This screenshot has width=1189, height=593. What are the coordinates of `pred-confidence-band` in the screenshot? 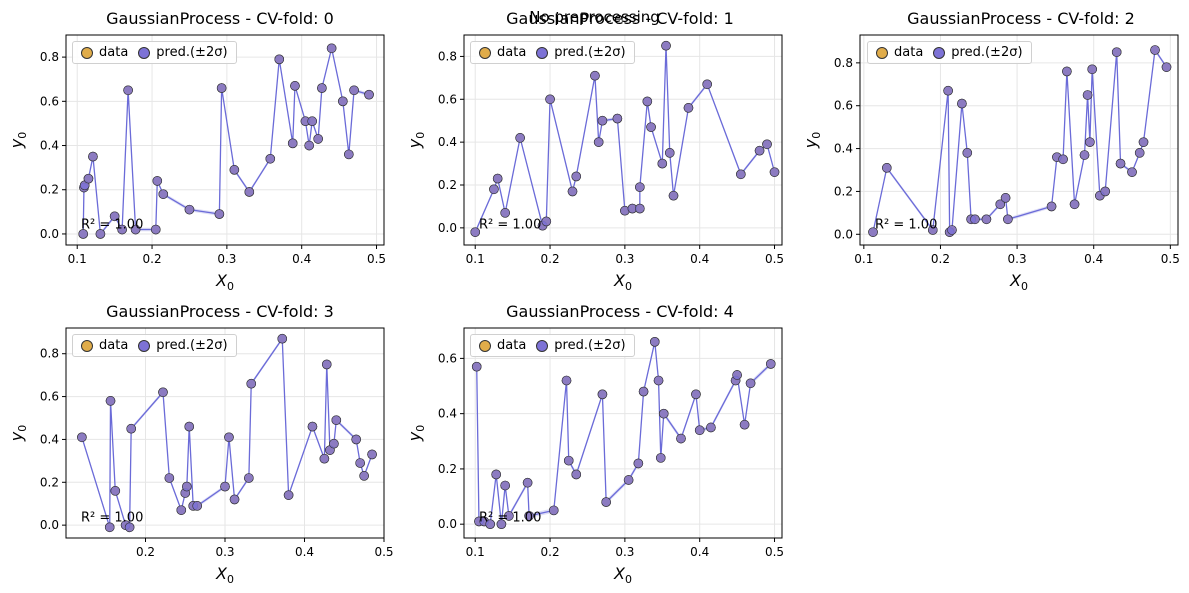 It's located at (623, 433).